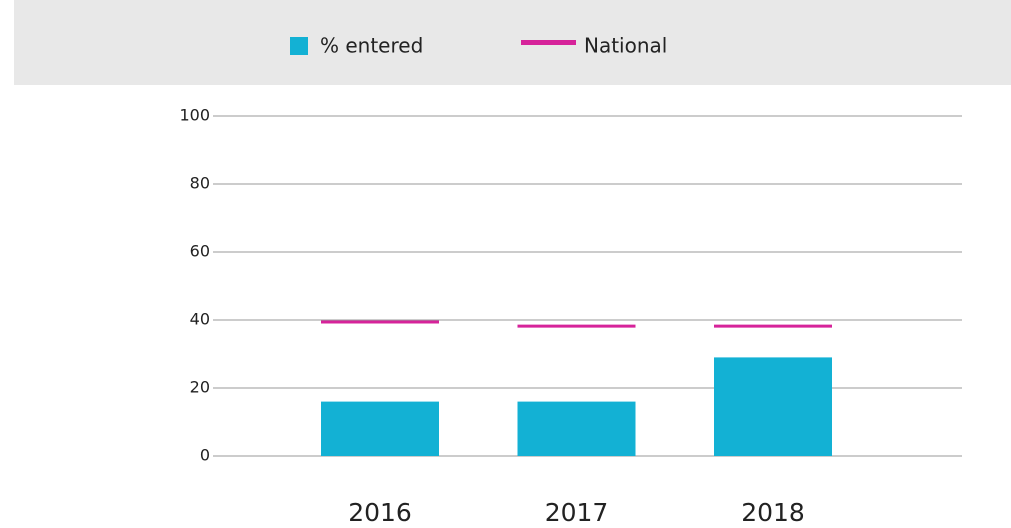 The image size is (1011, 528). What do you see at coordinates (200, 387) in the screenshot?
I see `y-tick-label: 20` at bounding box center [200, 387].